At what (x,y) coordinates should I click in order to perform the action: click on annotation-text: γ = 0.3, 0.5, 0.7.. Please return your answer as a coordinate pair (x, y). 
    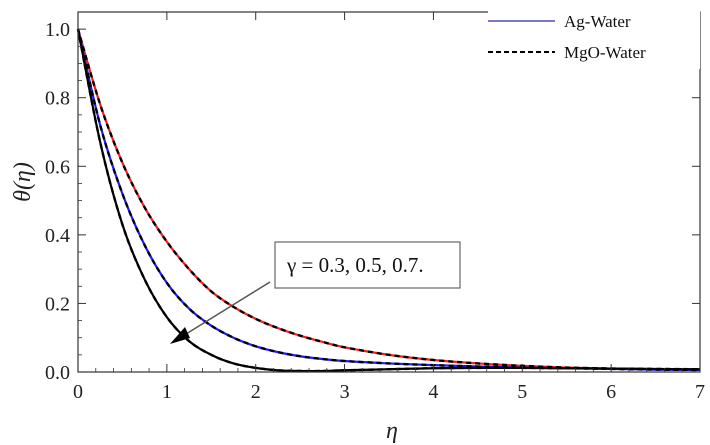
    Looking at the image, I should click on (355, 265).